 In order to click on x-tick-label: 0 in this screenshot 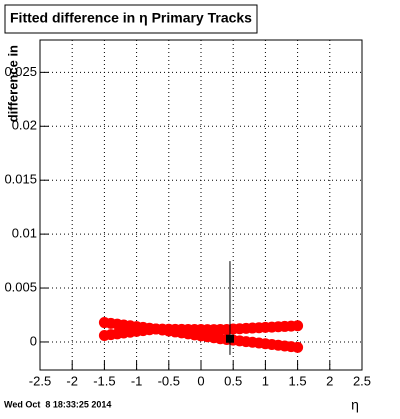, I will do `click(200, 380)`.